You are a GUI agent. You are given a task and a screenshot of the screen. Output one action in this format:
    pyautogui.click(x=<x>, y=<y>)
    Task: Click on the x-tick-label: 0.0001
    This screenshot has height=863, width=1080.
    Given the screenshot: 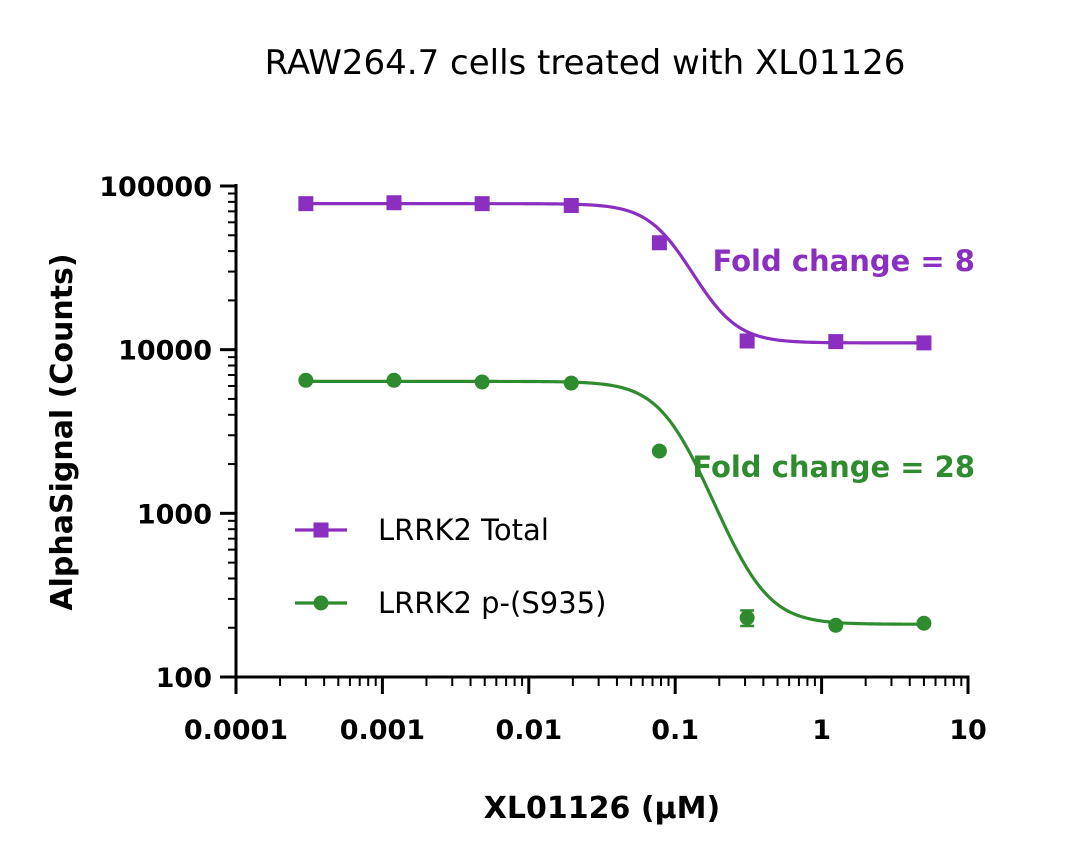 What is the action you would take?
    pyautogui.click(x=236, y=730)
    